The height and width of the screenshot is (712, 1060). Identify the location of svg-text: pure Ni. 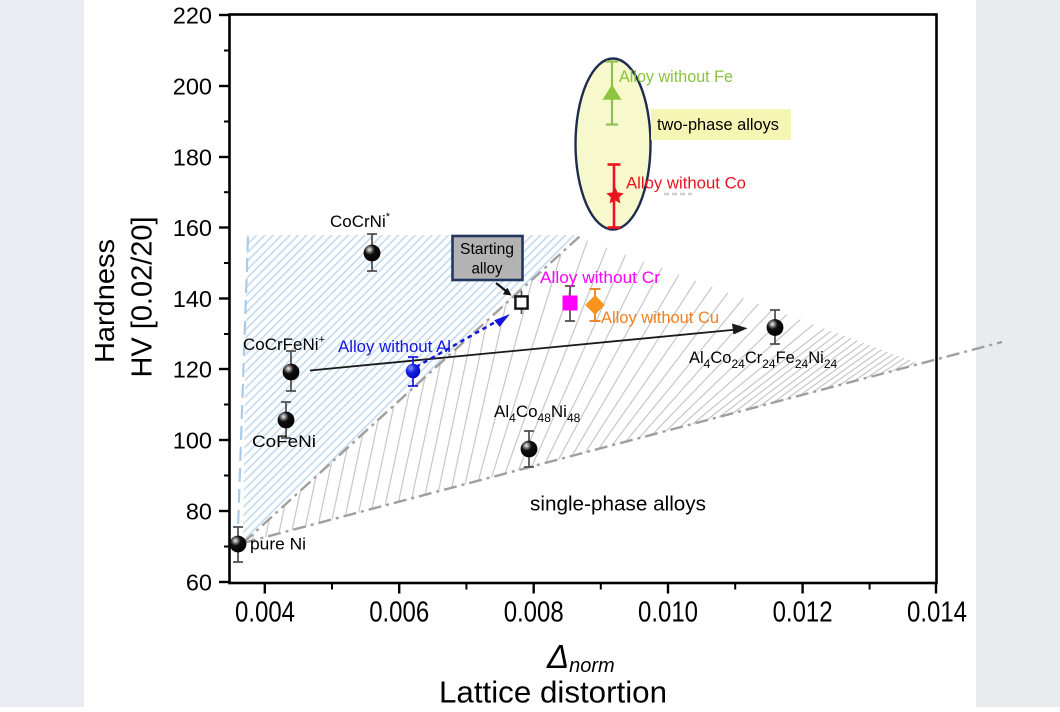
(278, 545).